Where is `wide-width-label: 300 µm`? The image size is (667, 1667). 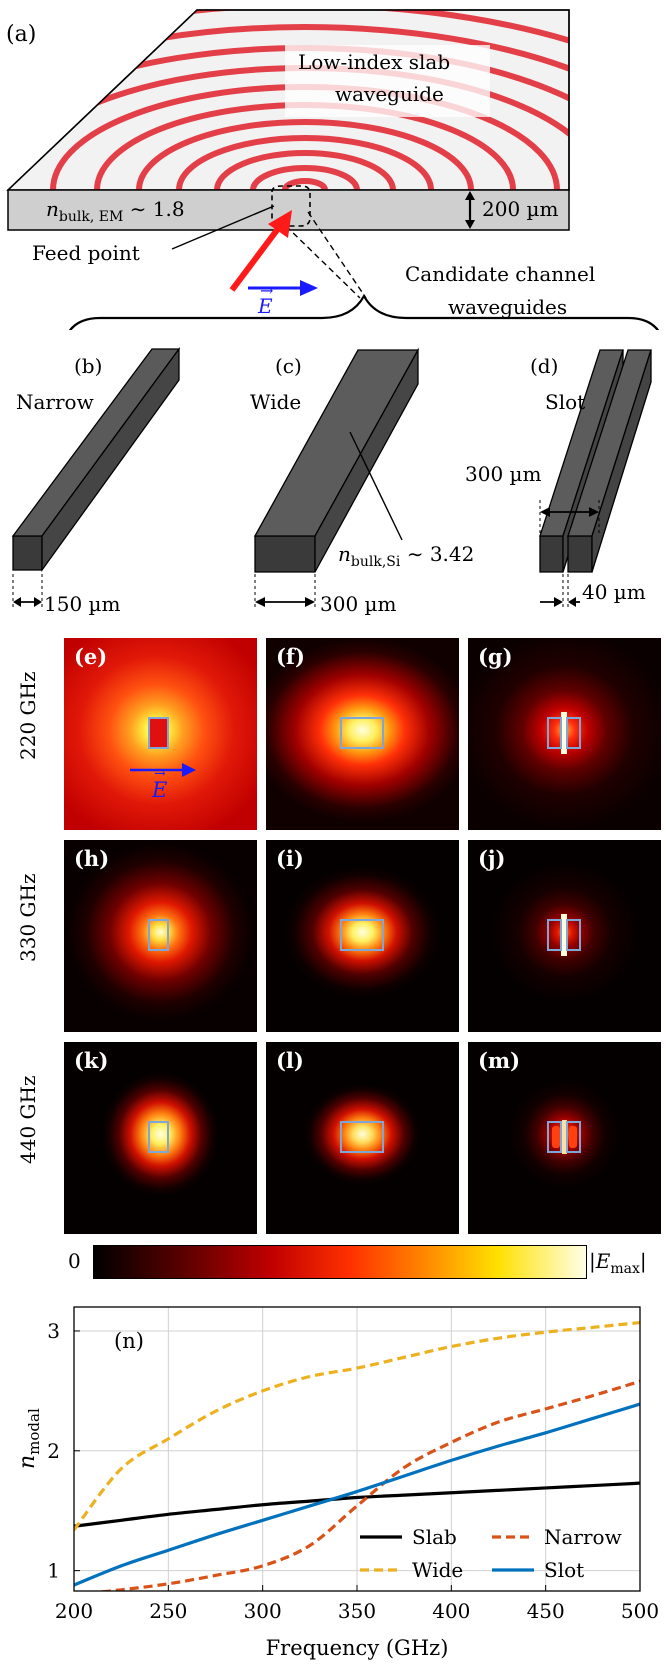 wide-width-label: 300 µm is located at coordinates (358, 604).